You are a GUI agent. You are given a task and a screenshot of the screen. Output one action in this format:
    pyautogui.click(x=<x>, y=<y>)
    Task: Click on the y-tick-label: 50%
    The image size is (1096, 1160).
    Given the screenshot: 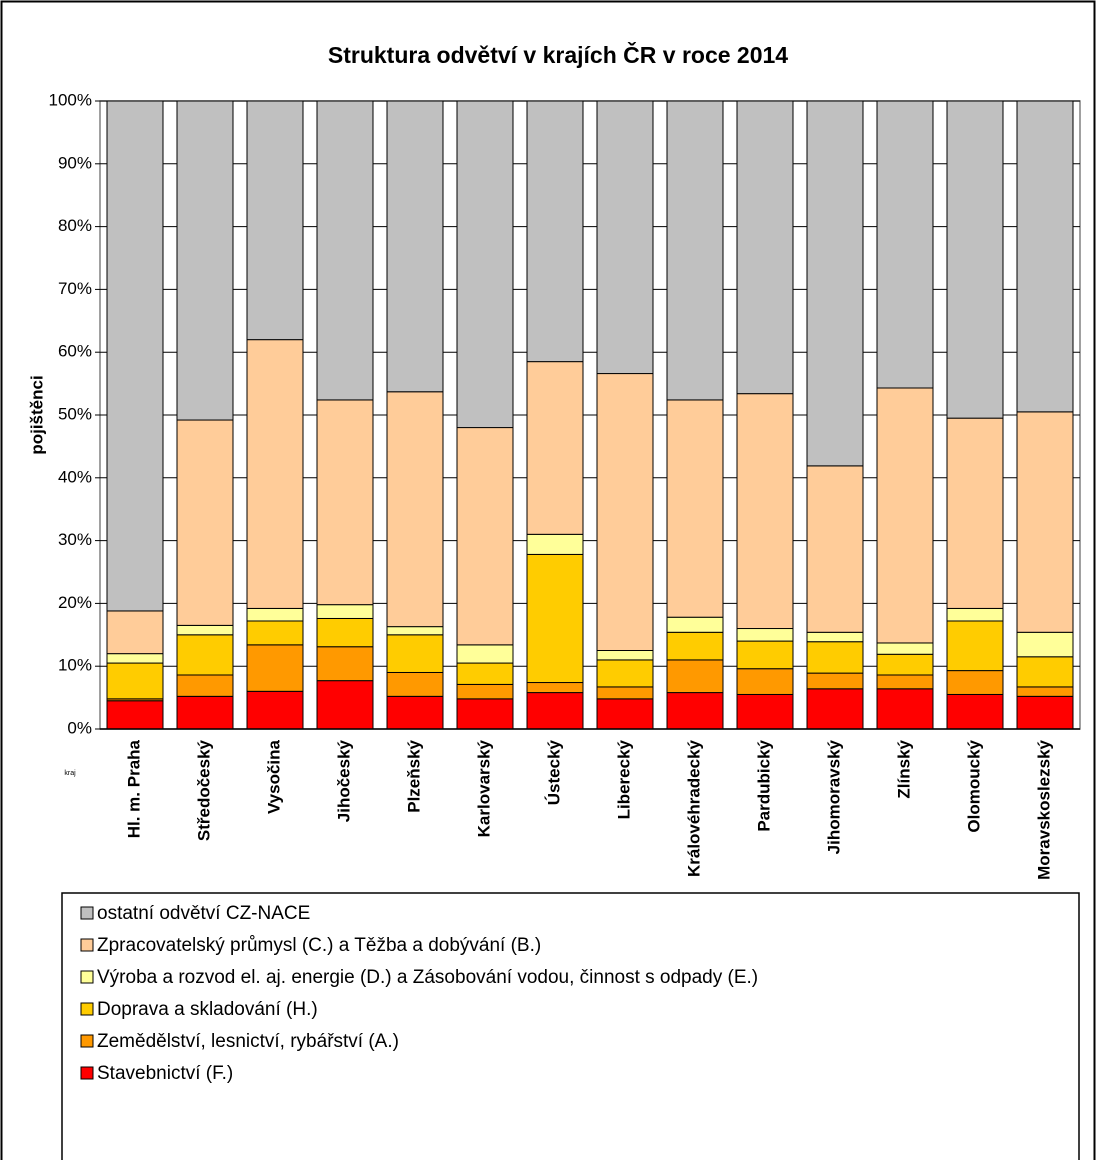 What is the action you would take?
    pyautogui.click(x=75, y=413)
    